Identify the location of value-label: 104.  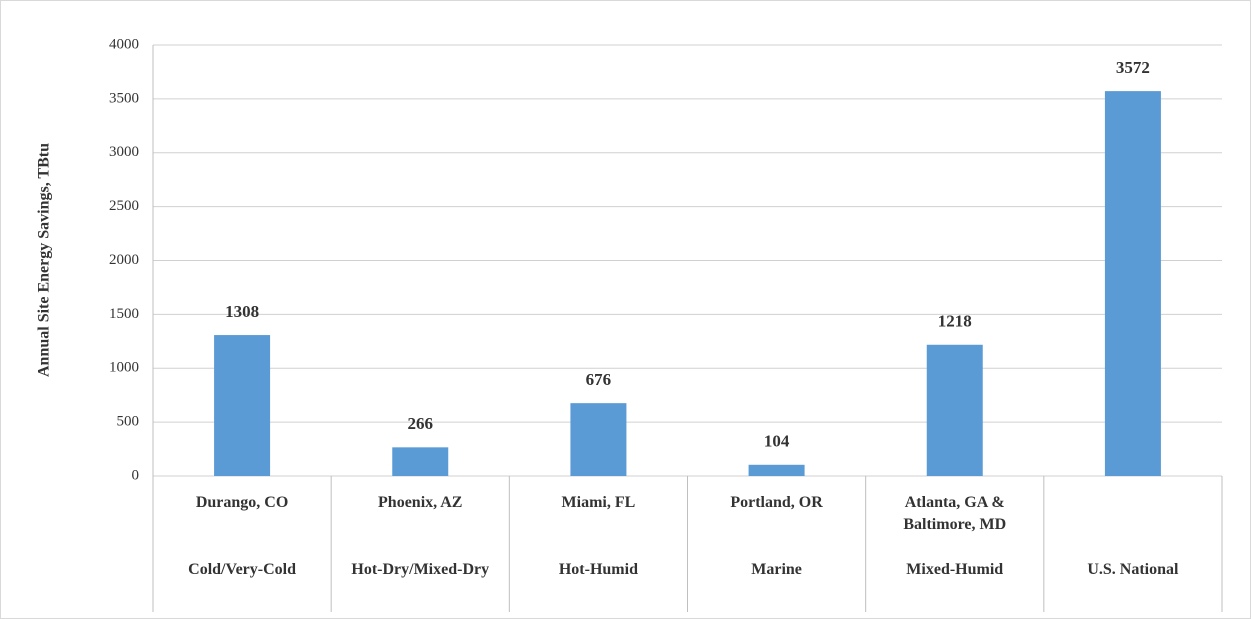
(777, 441).